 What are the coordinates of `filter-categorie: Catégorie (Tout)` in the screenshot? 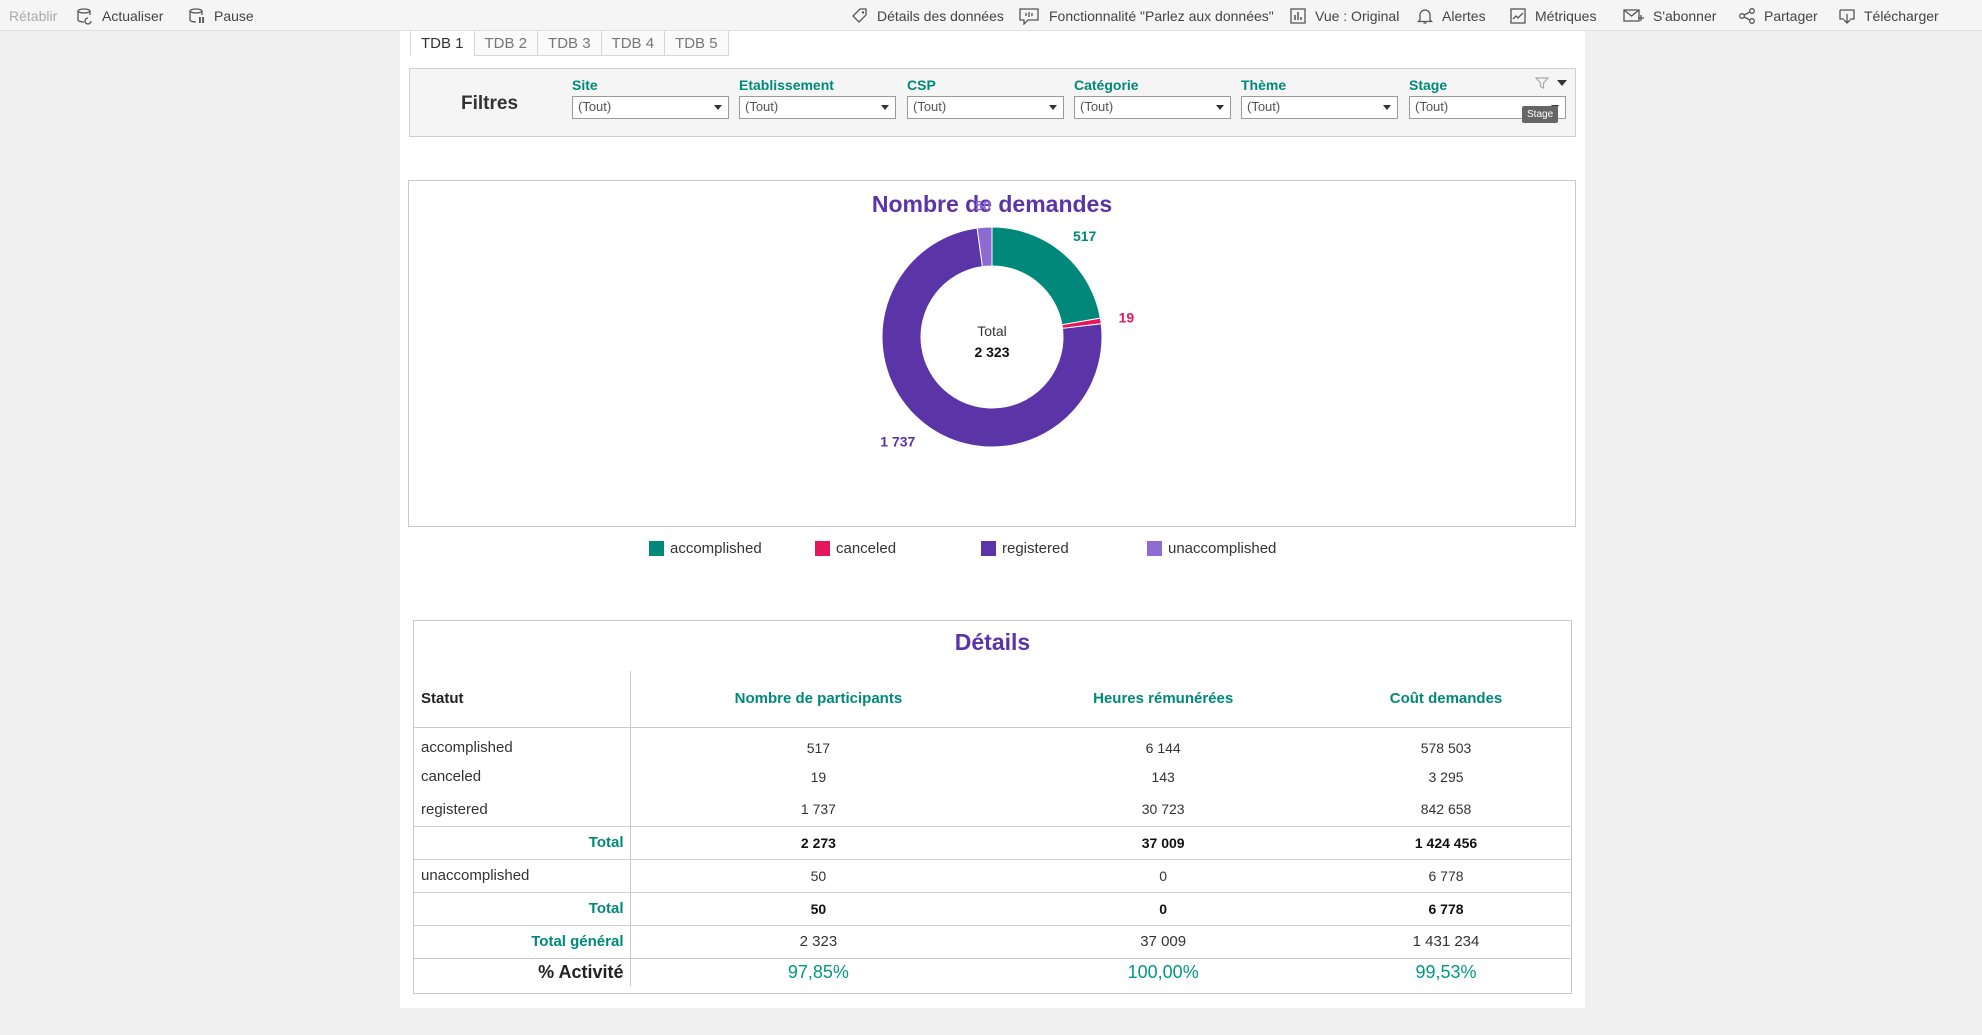 It's located at (1152, 98).